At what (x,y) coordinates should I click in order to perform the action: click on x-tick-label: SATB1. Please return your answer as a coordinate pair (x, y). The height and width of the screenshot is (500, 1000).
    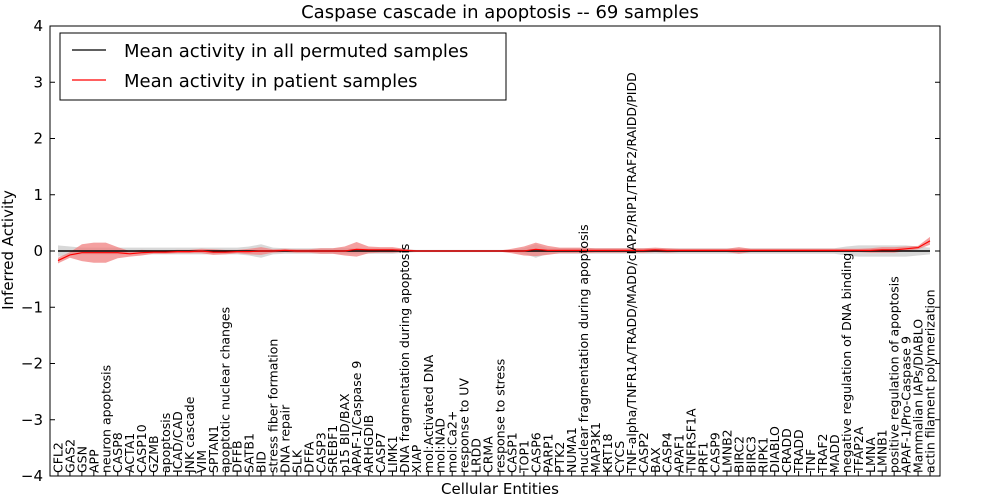
    Looking at the image, I should click on (249, 453).